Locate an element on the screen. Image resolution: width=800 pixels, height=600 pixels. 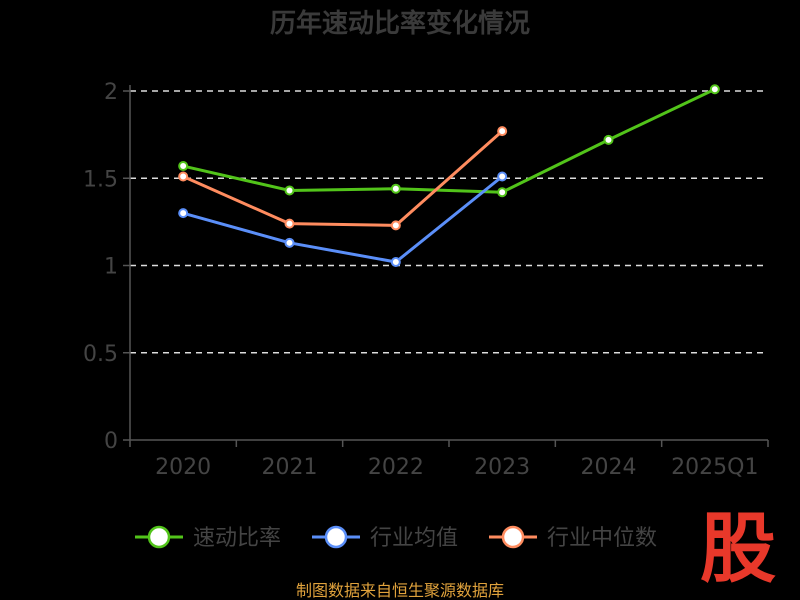
x-tick-label: 2024 is located at coordinates (609, 467).